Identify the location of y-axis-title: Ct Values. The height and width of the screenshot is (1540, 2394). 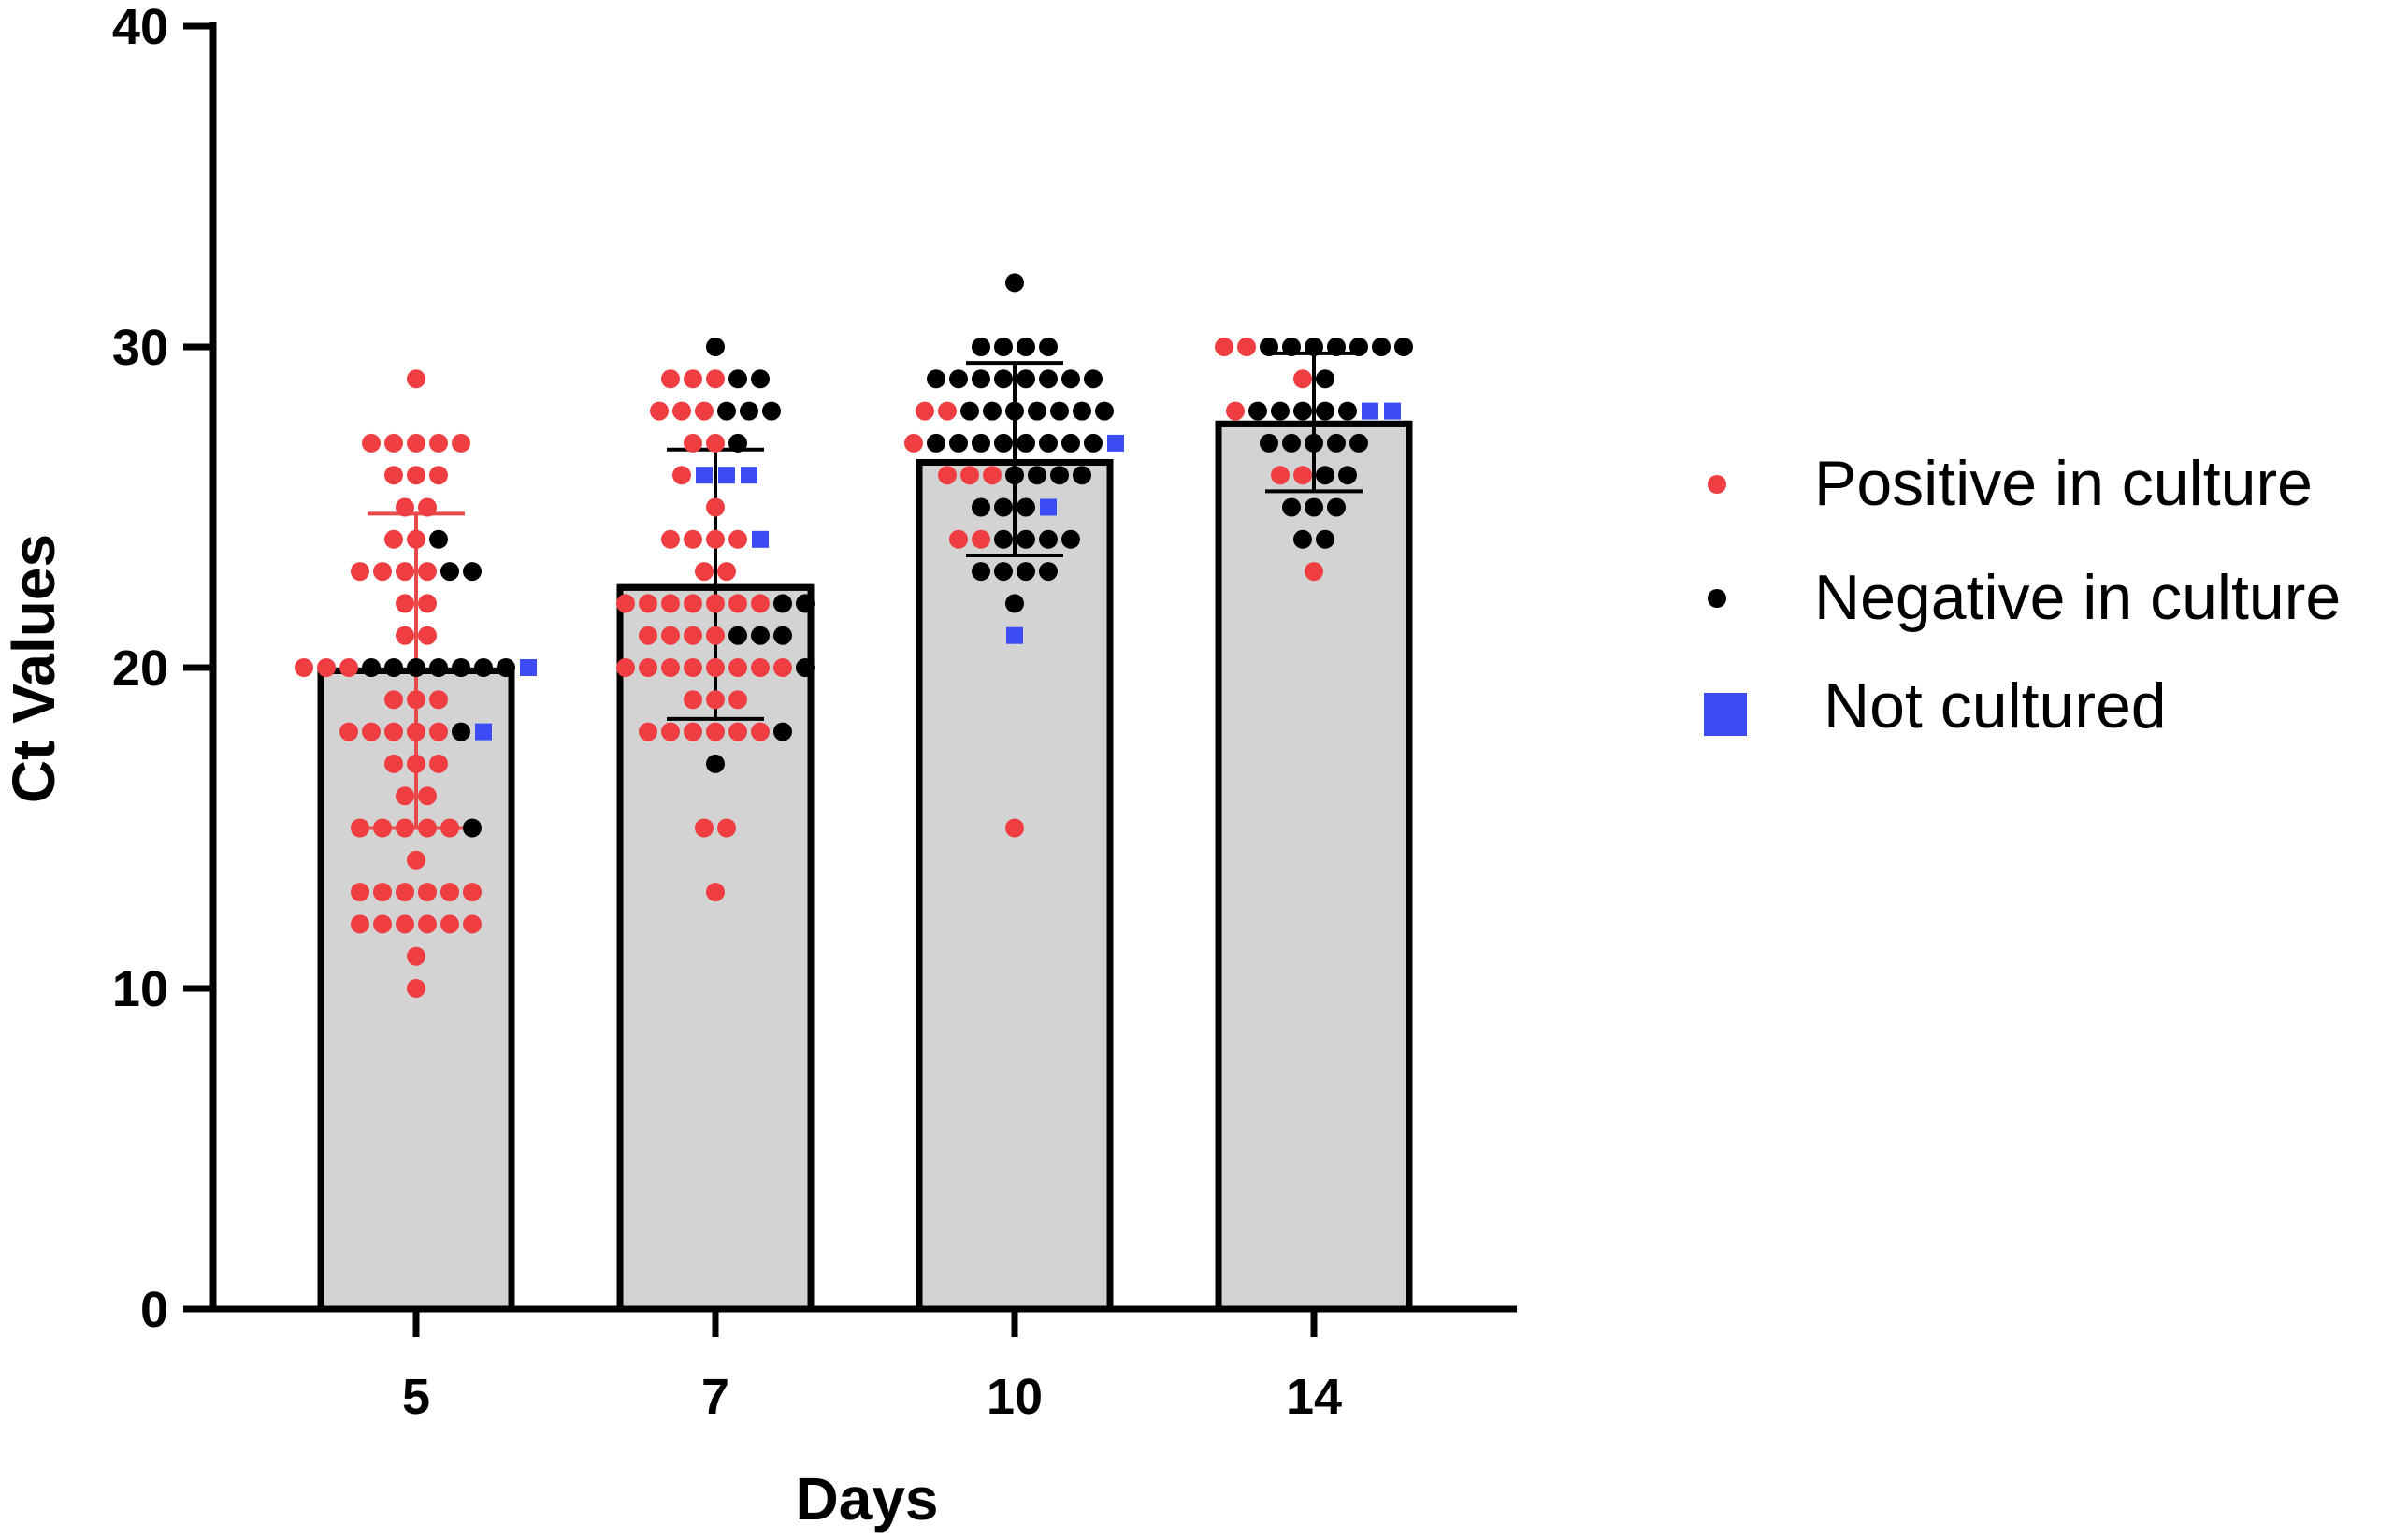
(33, 668).